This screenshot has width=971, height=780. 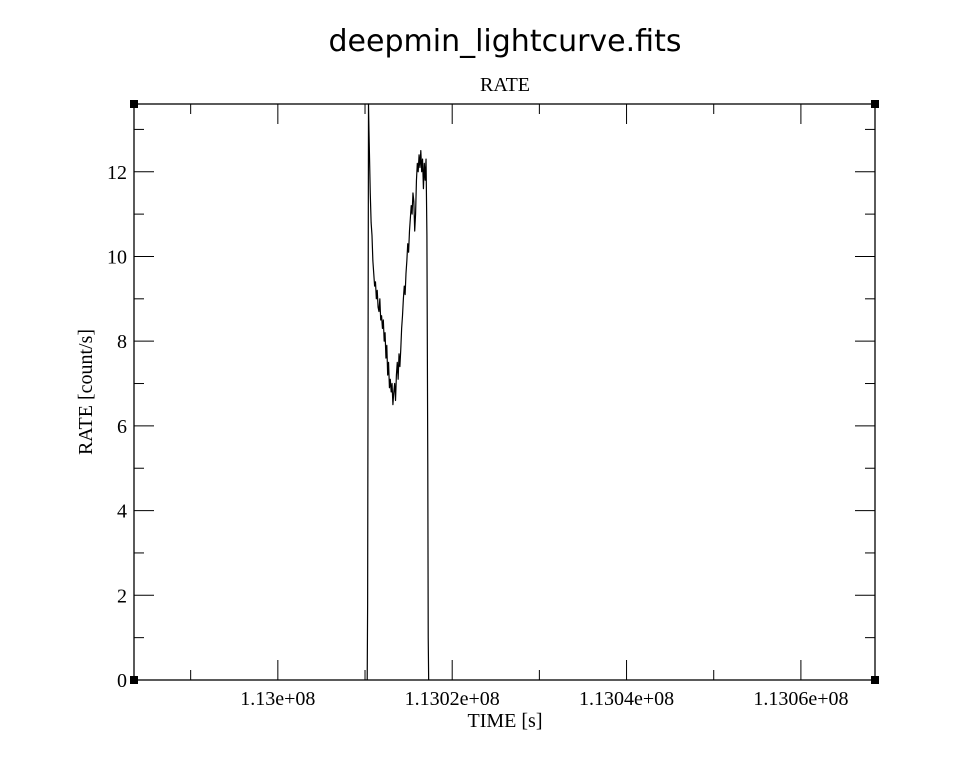 I want to click on y-tick-label: 10, so click(x=117, y=257).